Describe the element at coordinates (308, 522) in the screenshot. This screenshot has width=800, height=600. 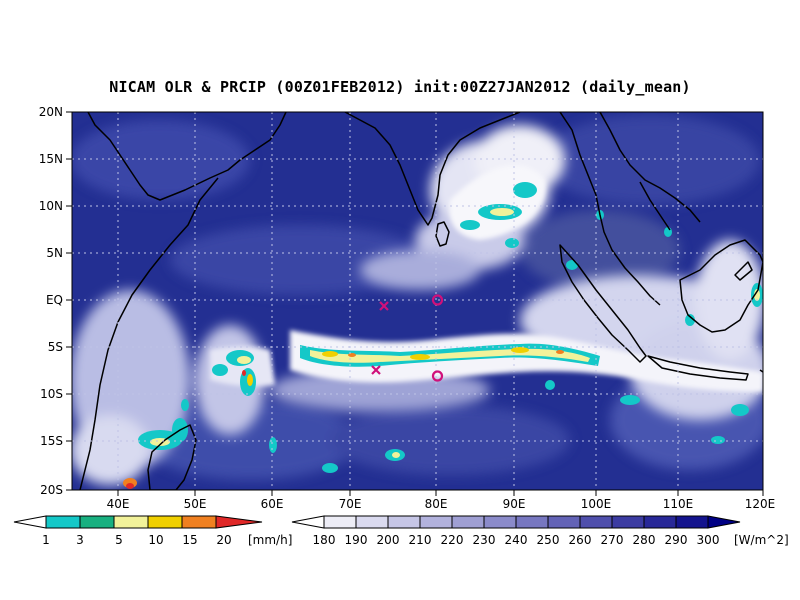
I see `olr-cb-arrow-left` at that location.